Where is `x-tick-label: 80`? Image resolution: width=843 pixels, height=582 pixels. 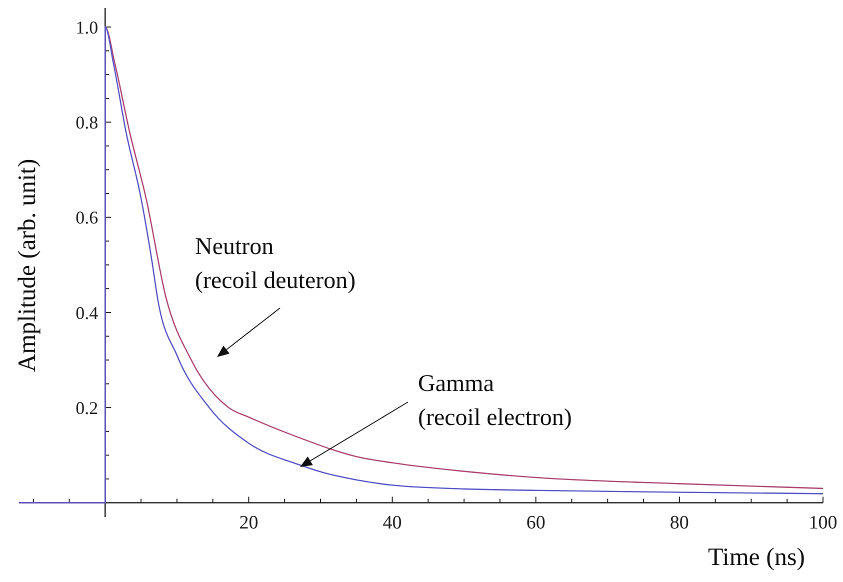
x-tick-label: 80 is located at coordinates (679, 523).